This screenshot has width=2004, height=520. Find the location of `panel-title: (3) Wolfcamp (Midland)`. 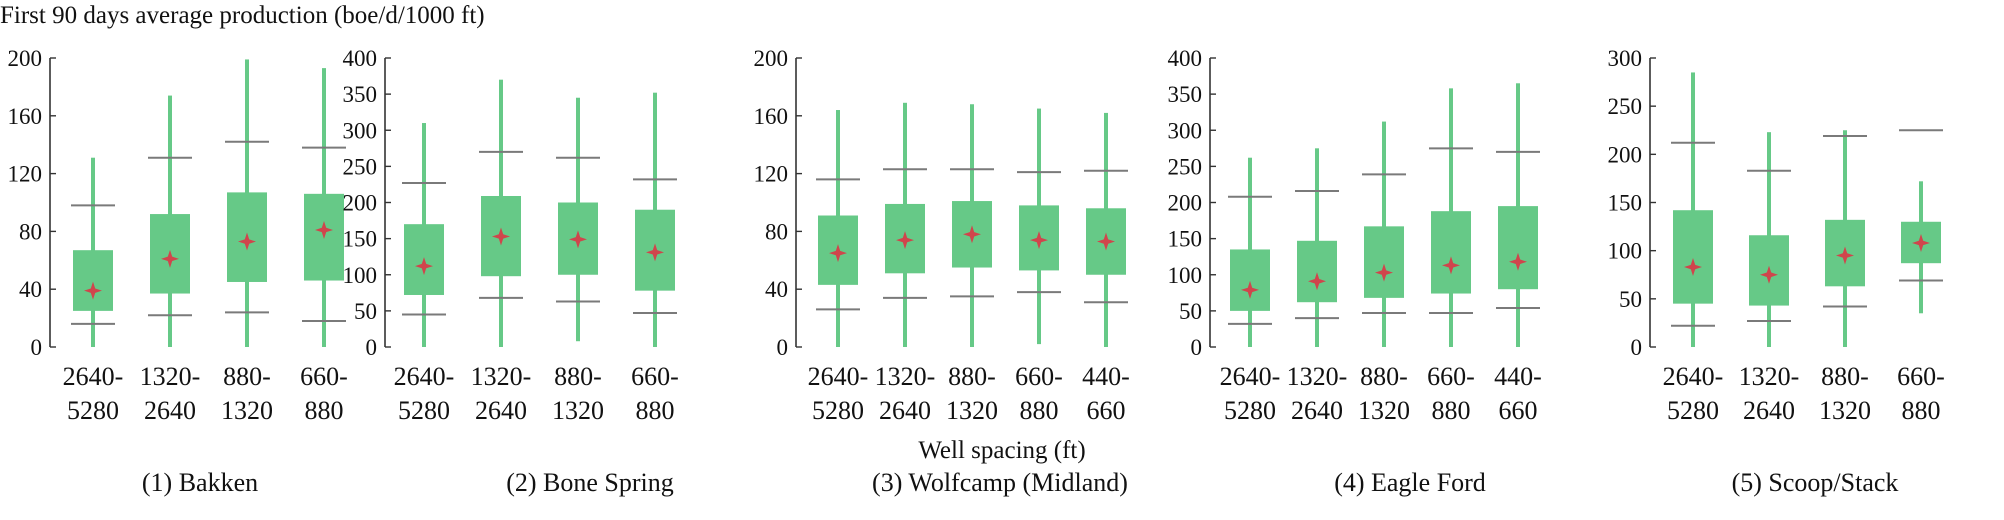

panel-title: (3) Wolfcamp (Midland) is located at coordinates (1000, 482).